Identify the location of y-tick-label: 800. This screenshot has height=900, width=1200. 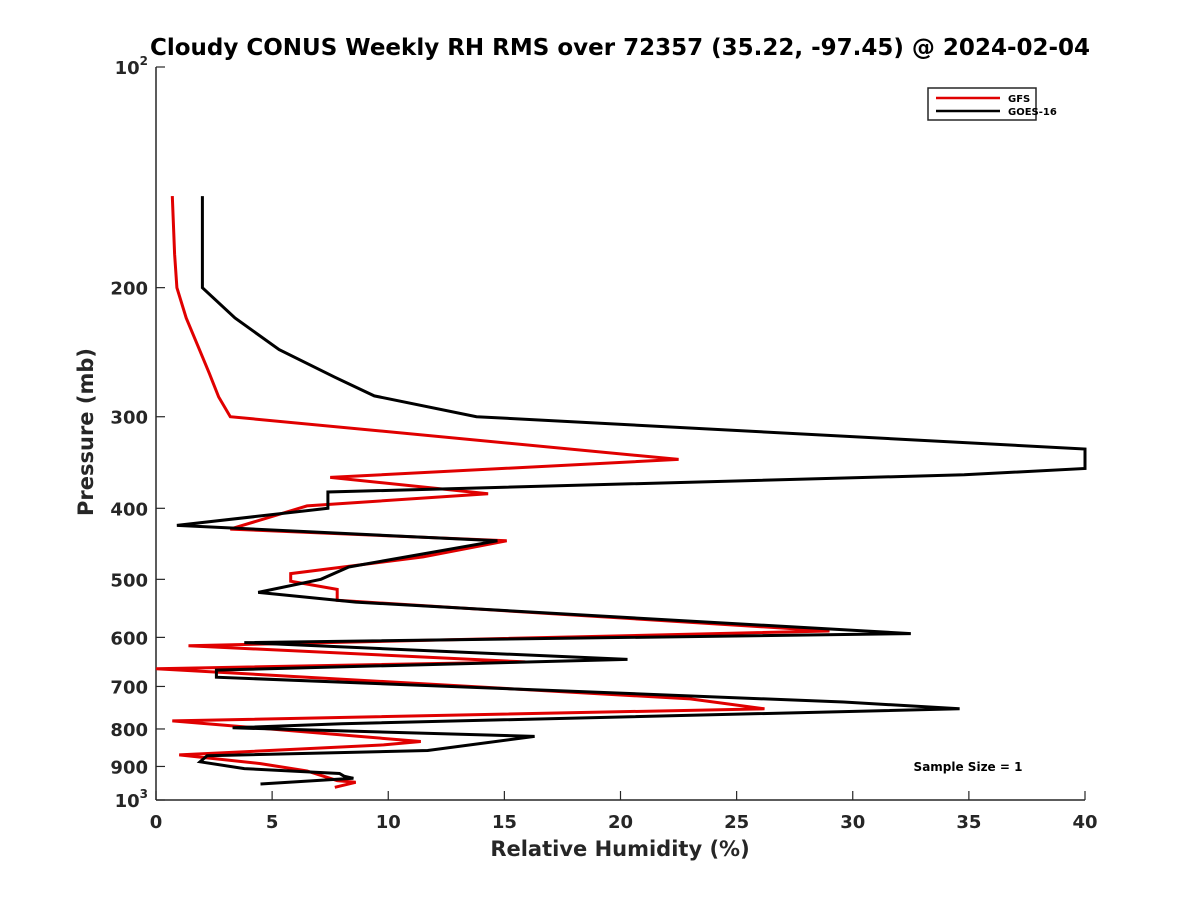
(129, 730).